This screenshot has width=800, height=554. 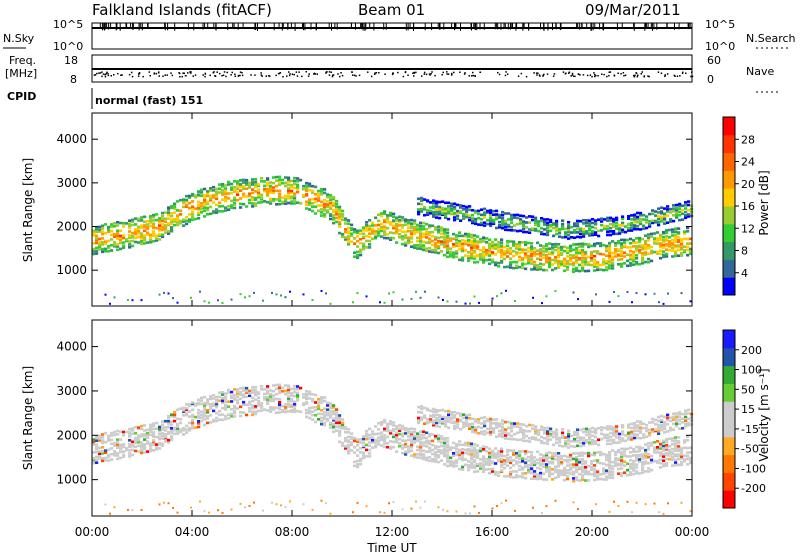 I want to click on nave-tick-lo: 0, so click(x=710, y=79).